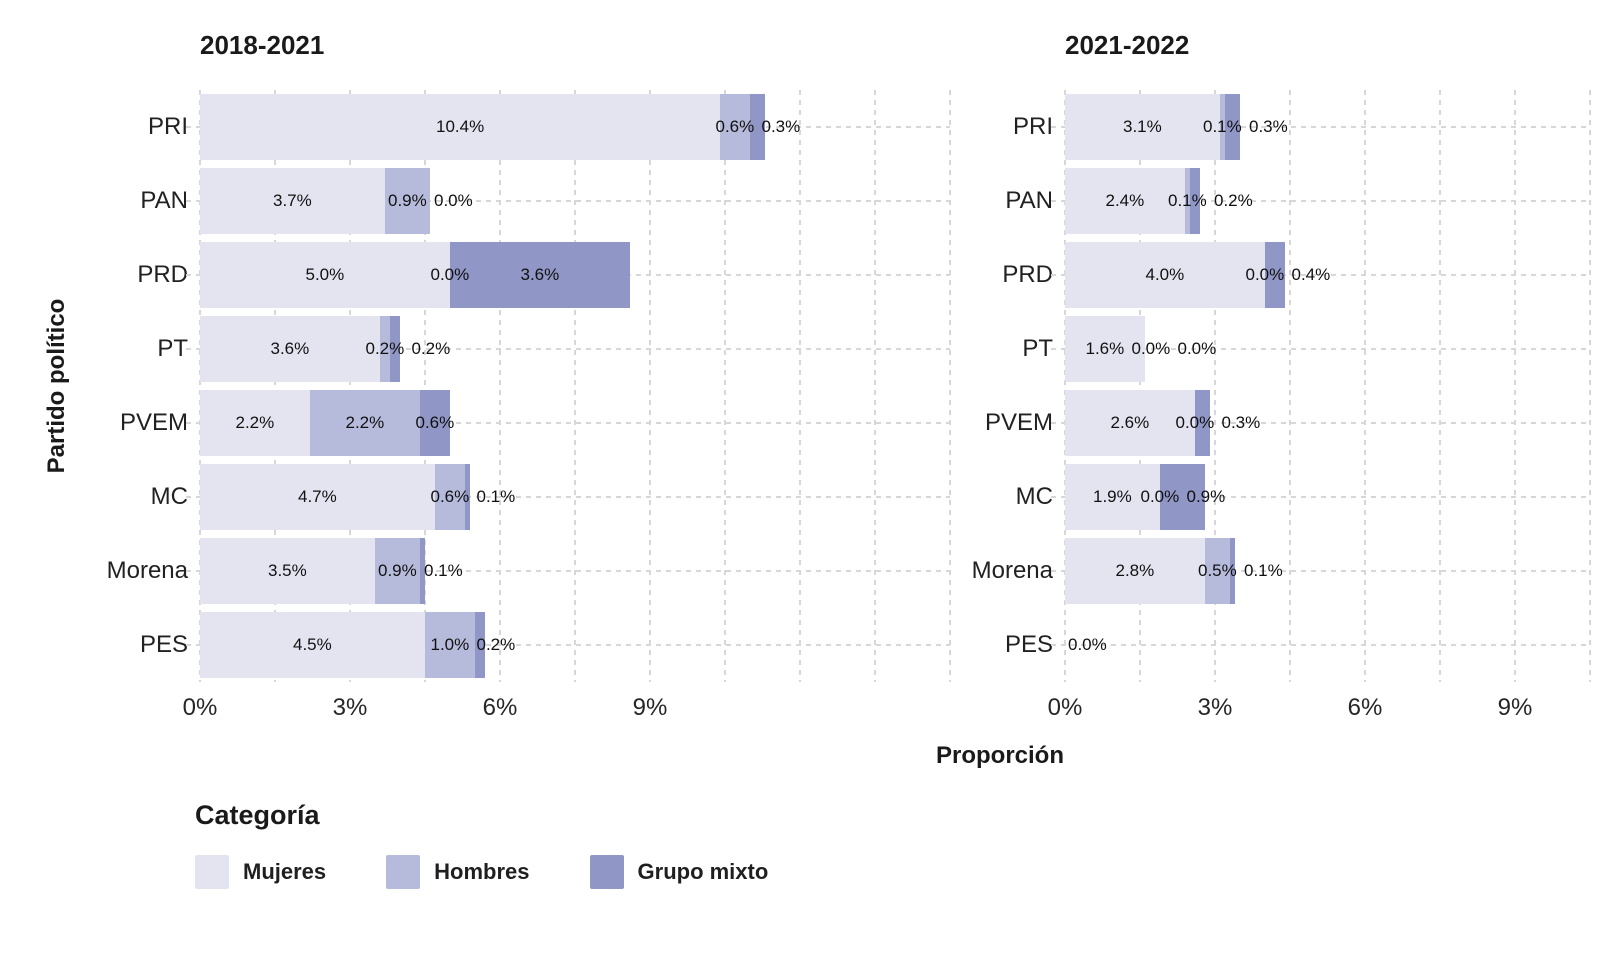 This screenshot has height=958, width=1611. I want to click on y-axis-label: PES, so click(1028, 644).